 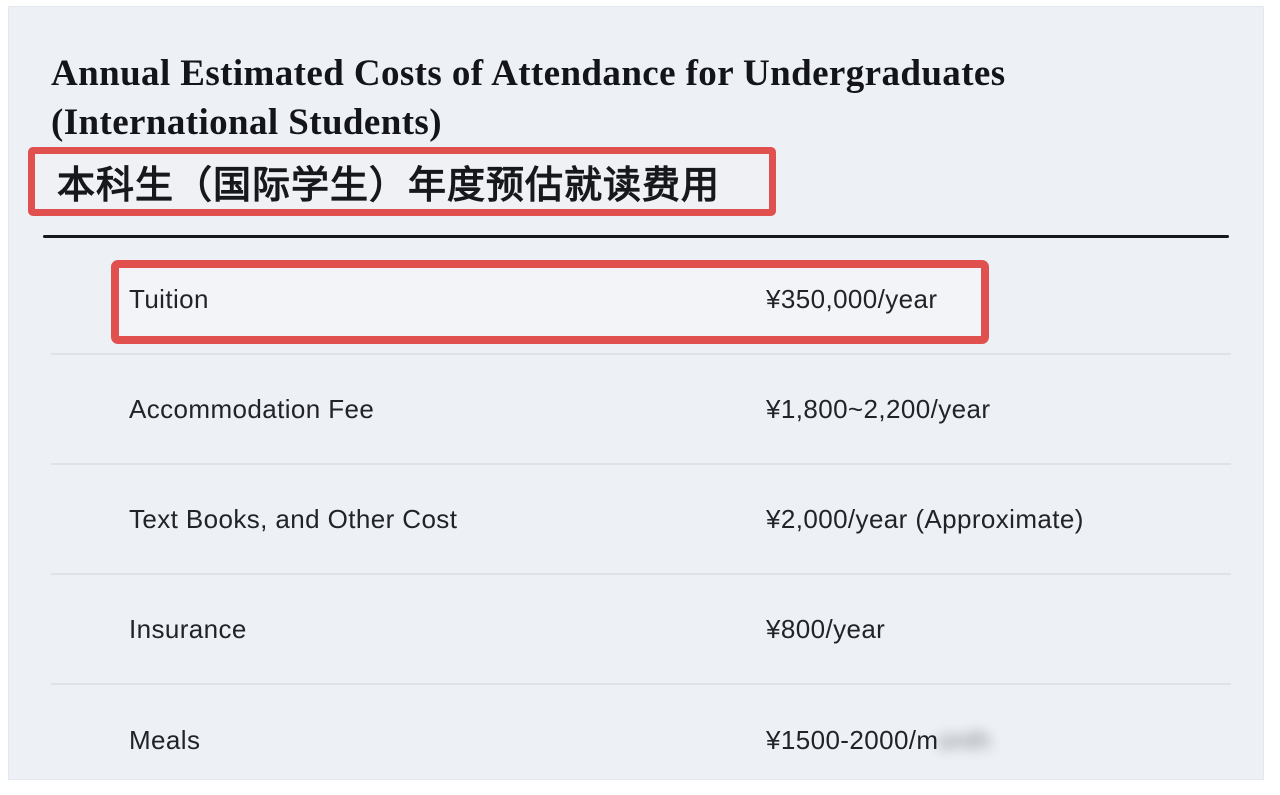 I want to click on row-value-text: ¥1500-2000/m, so click(x=852, y=739).